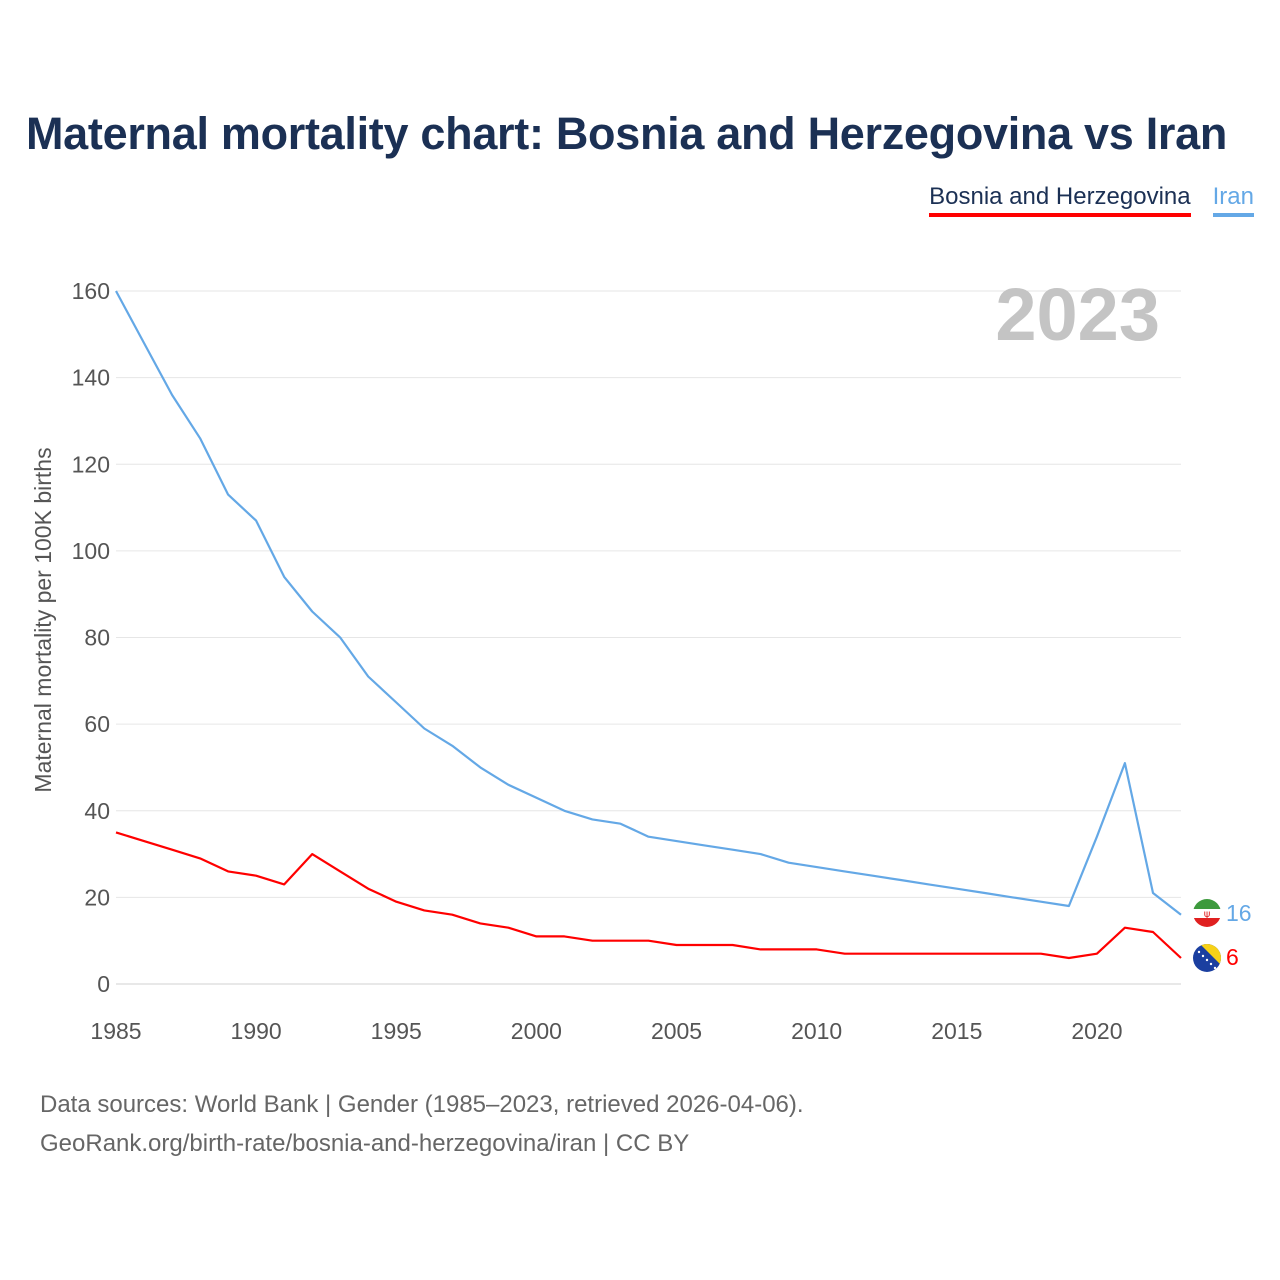  Describe the element at coordinates (91, 378) in the screenshot. I see `y-tick-label: 140` at that location.